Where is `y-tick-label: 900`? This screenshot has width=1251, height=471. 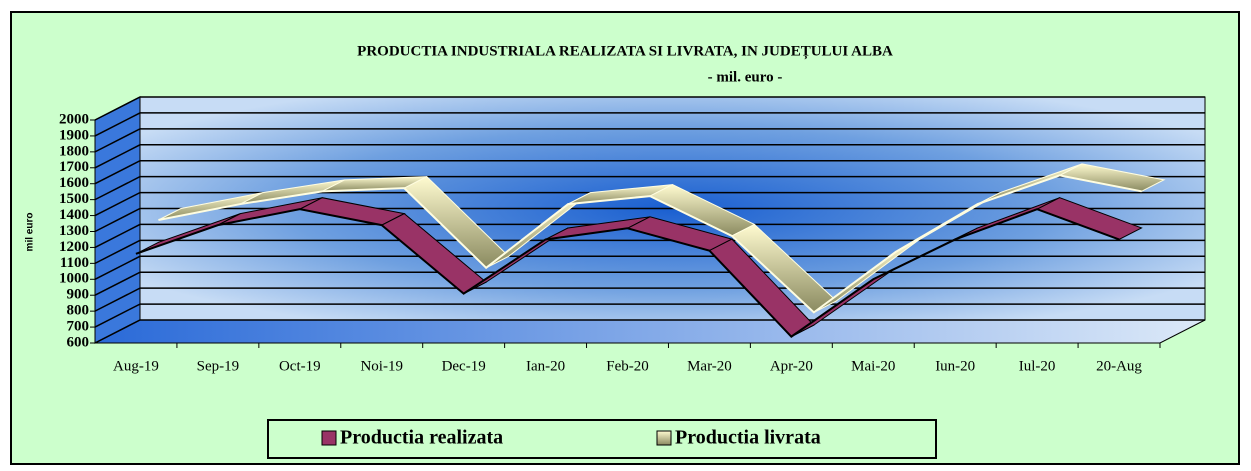
y-tick-label: 900 is located at coordinates (78, 295).